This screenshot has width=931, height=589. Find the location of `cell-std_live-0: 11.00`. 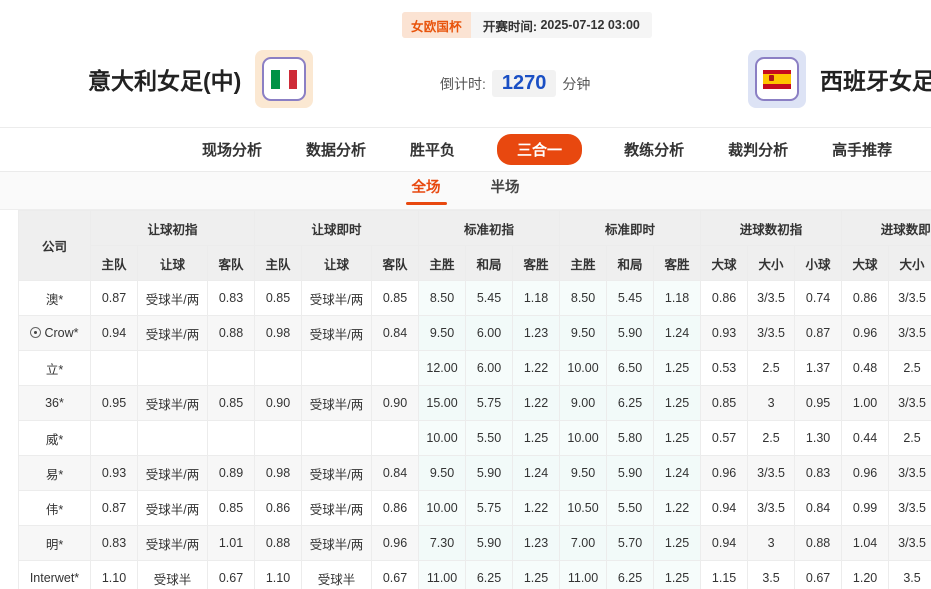

cell-std_live-0: 11.00 is located at coordinates (583, 574).